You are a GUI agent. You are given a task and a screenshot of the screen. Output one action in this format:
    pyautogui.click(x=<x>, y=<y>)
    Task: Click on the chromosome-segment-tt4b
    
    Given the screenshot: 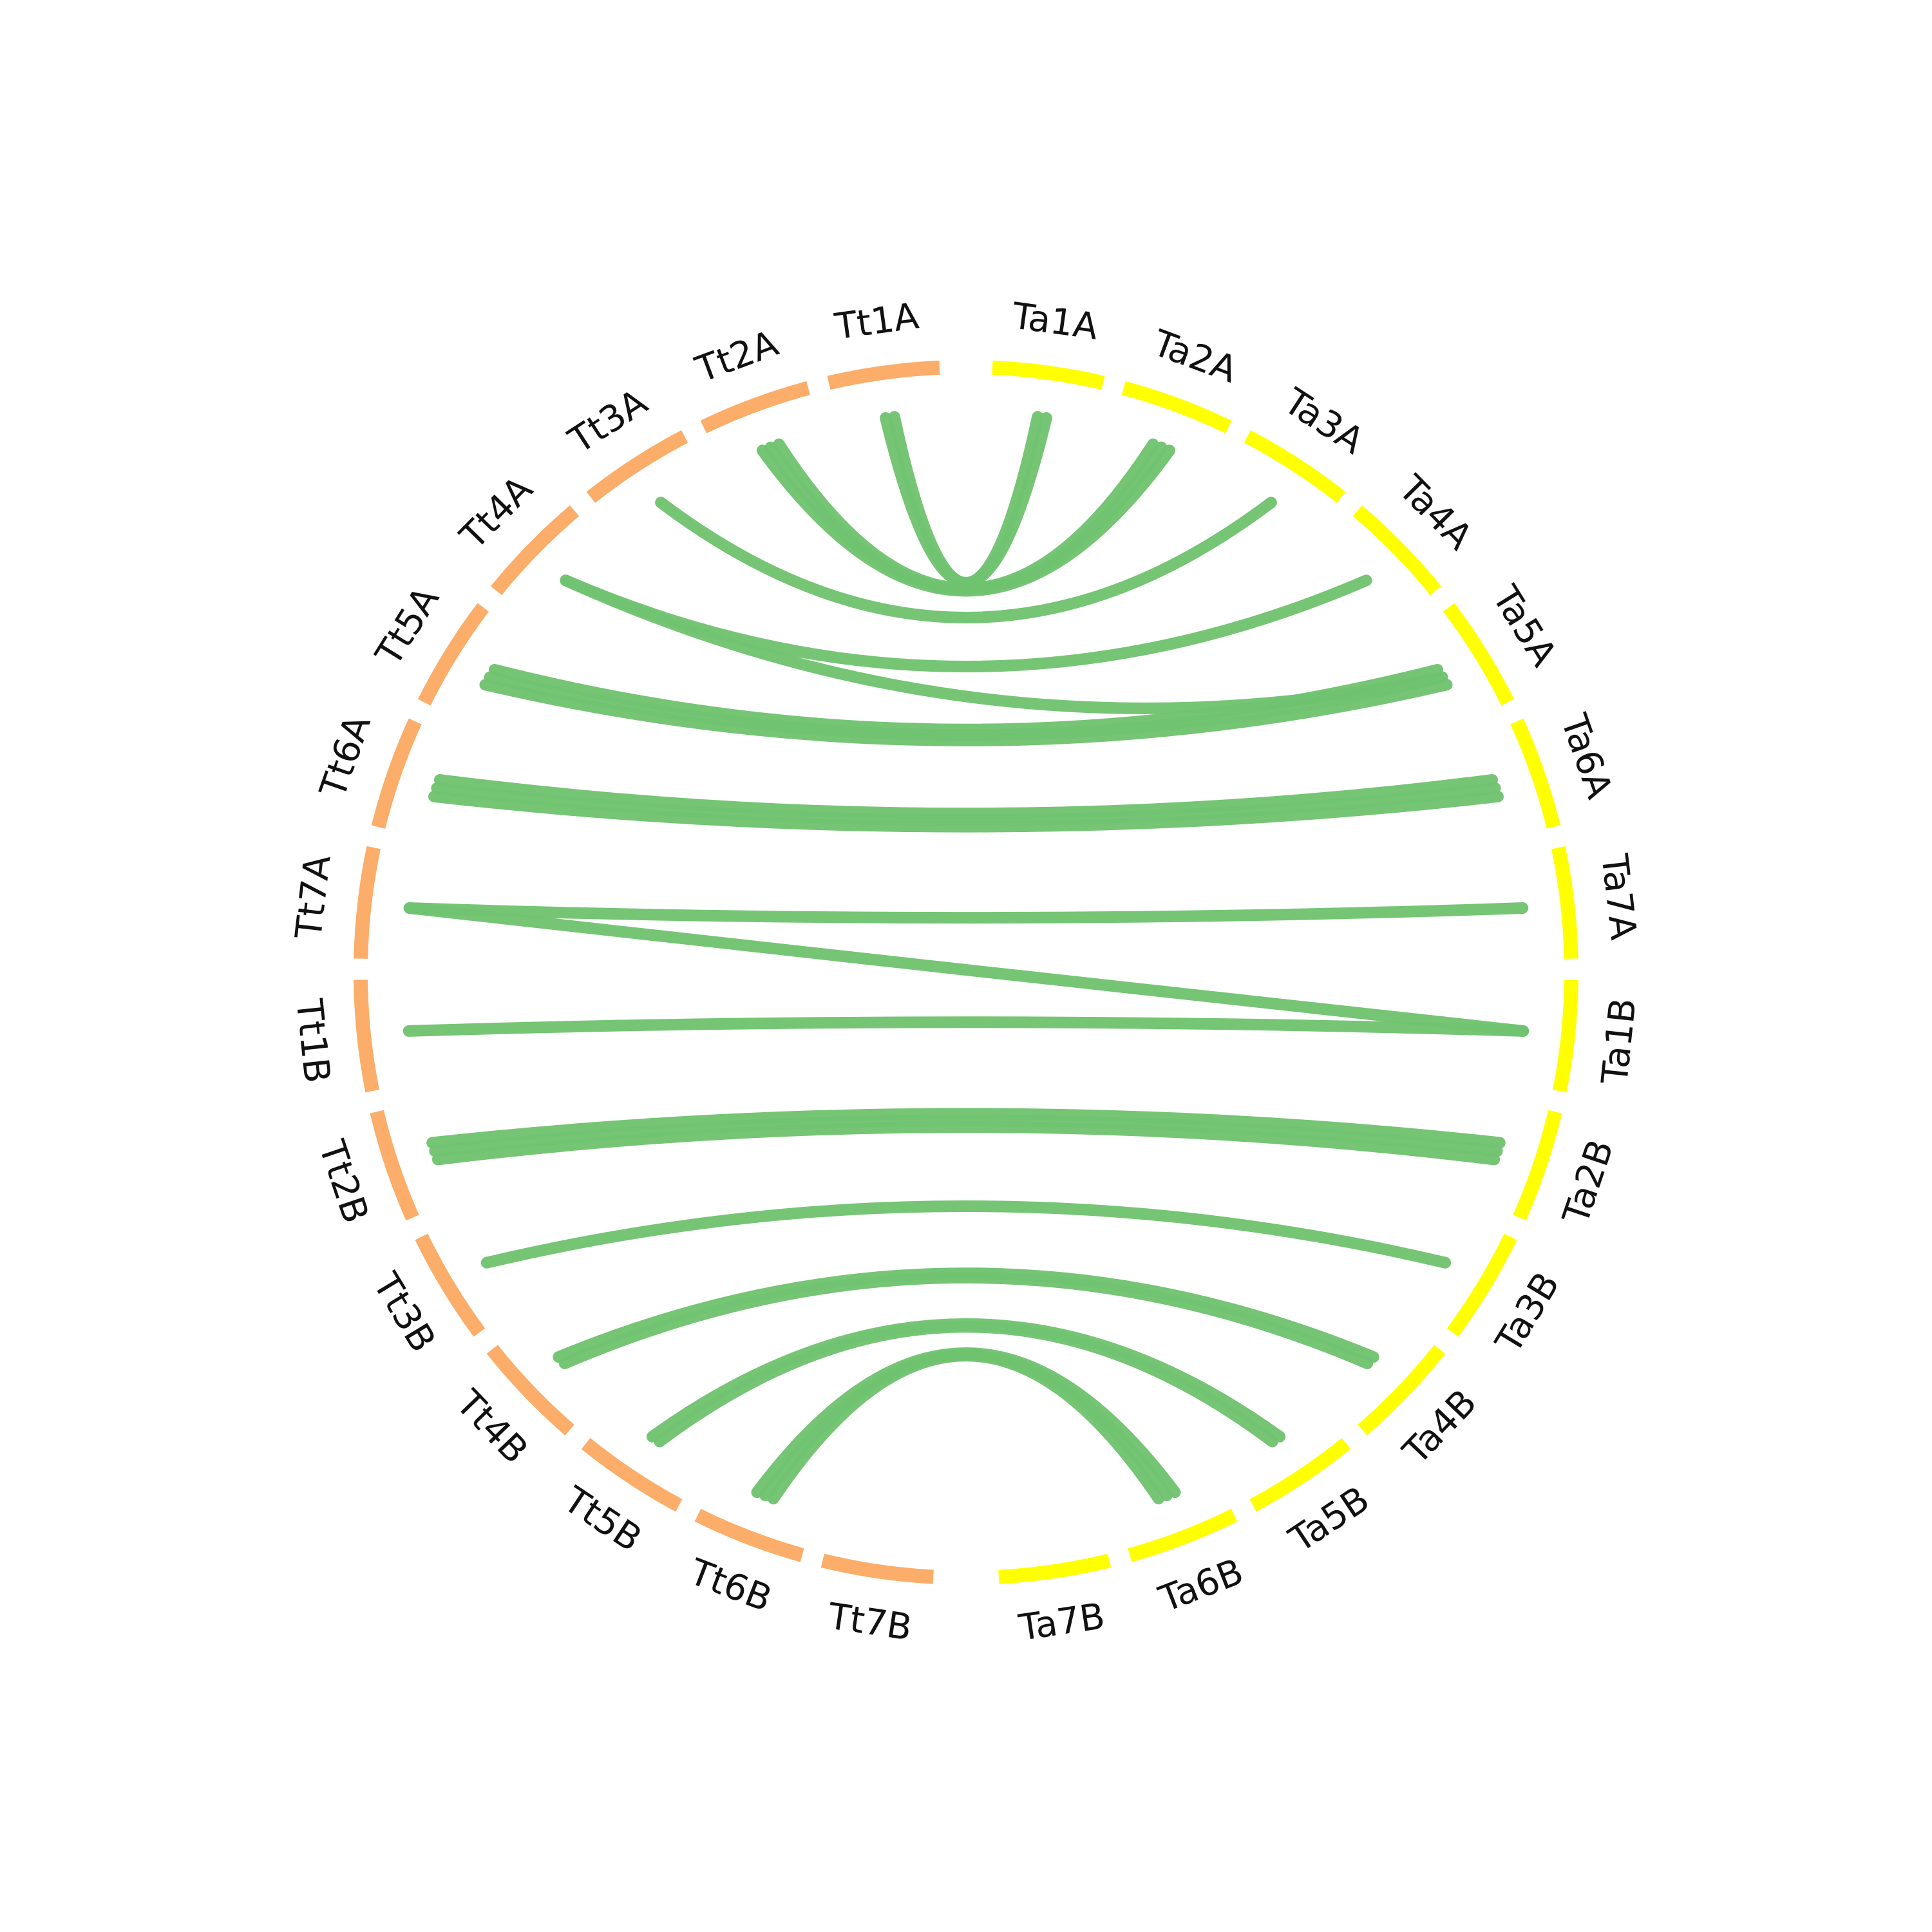 What is the action you would take?
    pyautogui.click(x=530, y=1390)
    